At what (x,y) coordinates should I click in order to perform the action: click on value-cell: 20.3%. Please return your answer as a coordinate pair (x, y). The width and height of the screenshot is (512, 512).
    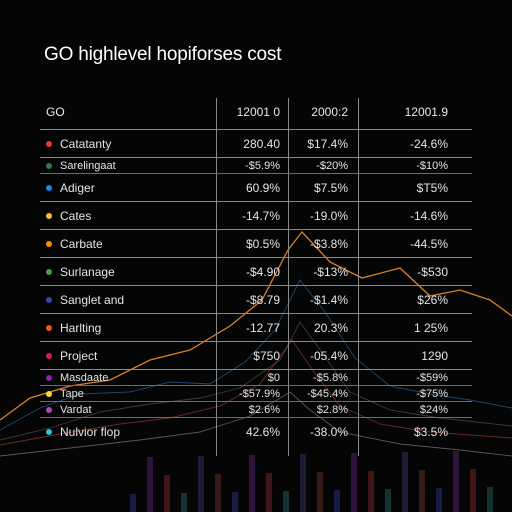
    Looking at the image, I should click on (330, 327).